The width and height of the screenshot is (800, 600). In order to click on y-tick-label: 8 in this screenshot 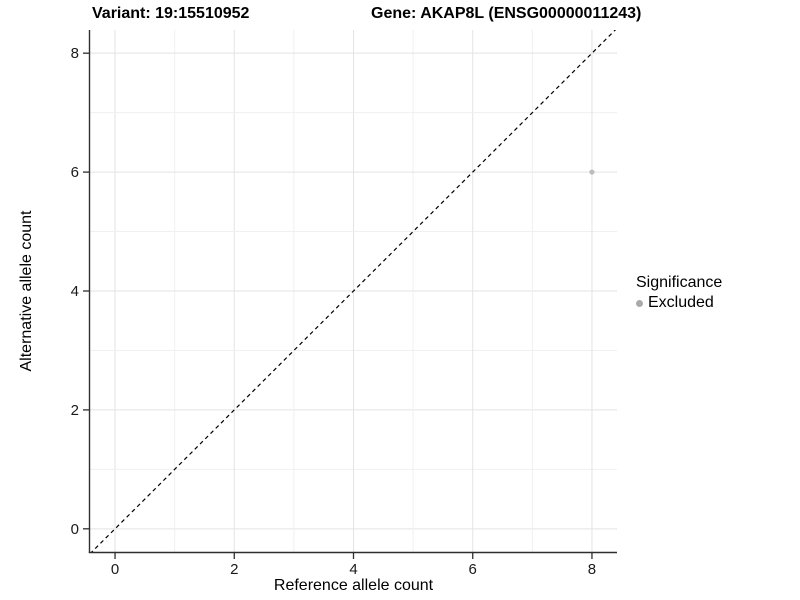, I will do `click(75, 53)`.